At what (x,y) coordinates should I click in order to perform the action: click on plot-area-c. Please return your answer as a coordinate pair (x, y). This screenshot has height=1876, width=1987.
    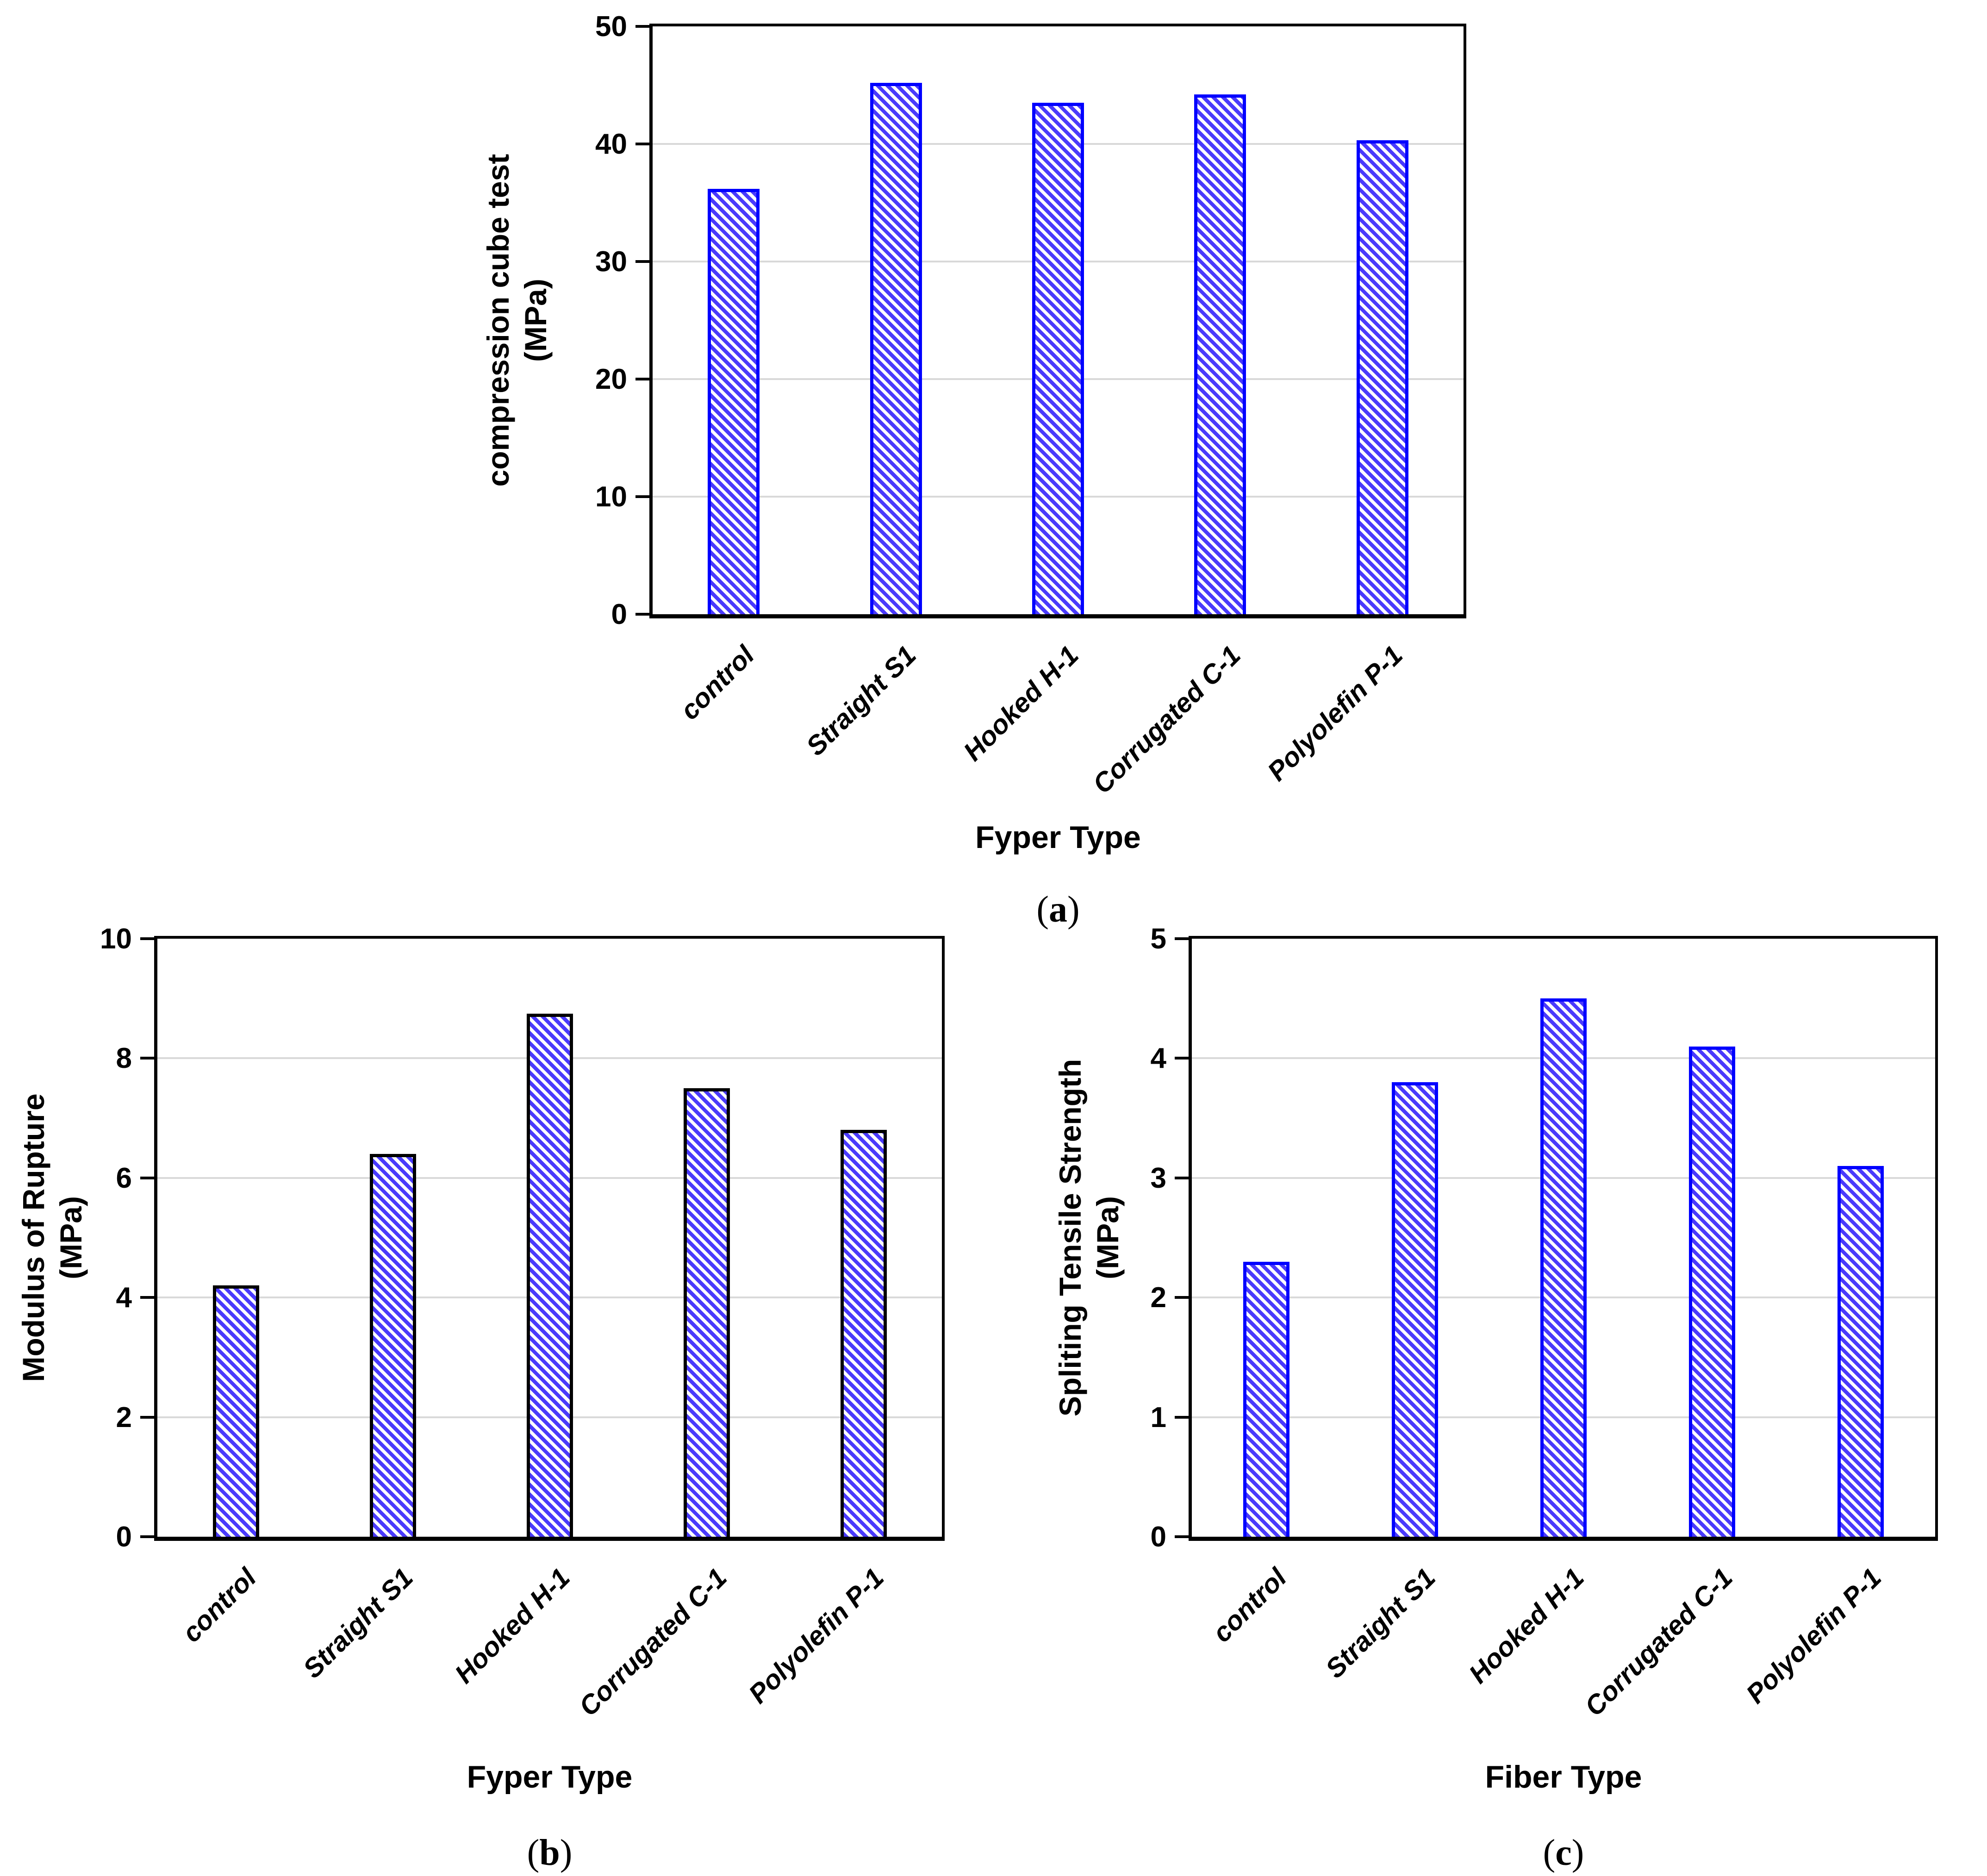
    Looking at the image, I should click on (1563, 1239).